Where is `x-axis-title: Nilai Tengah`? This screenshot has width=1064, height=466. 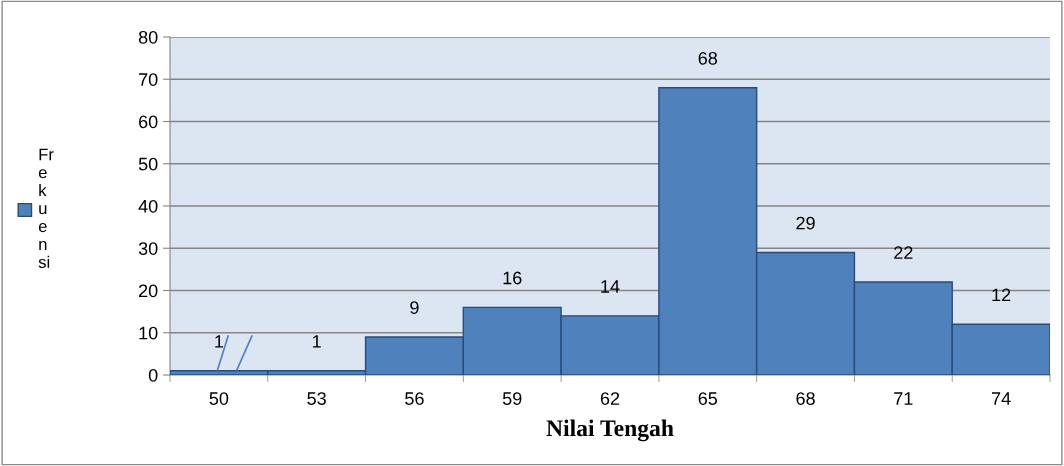 x-axis-title: Nilai Tengah is located at coordinates (610, 430).